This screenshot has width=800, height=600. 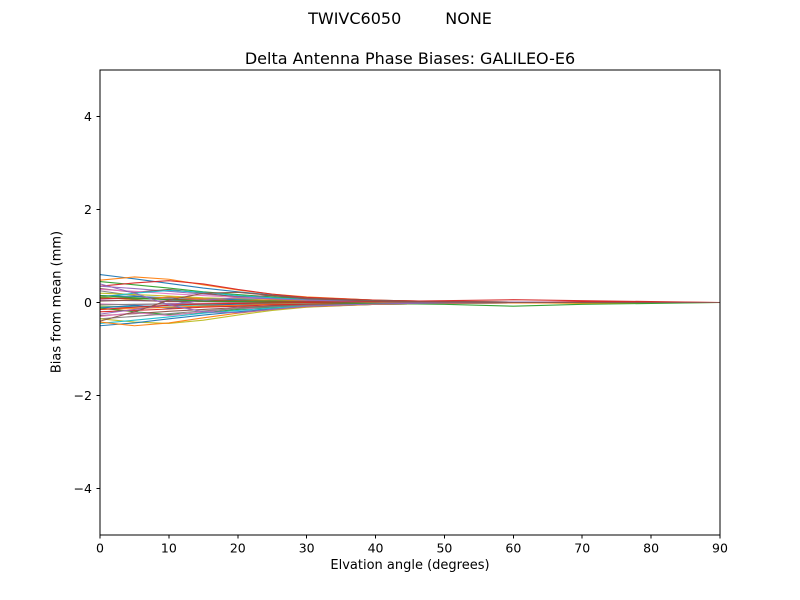 I want to click on suptitle-mode: NONE, so click(x=468, y=18).